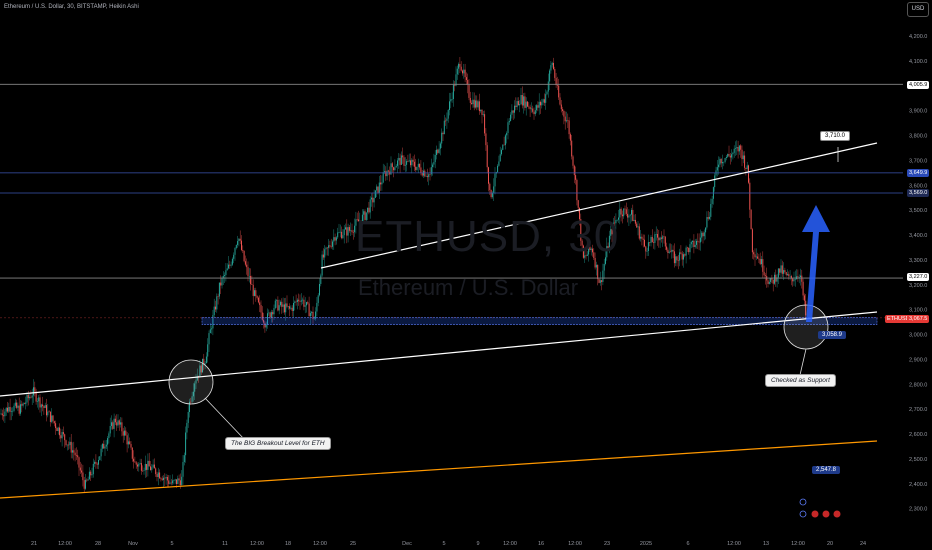 The height and width of the screenshot is (550, 932). Describe the element at coordinates (918, 360) in the screenshot. I see `price-tick-label: 2,900.0` at that location.